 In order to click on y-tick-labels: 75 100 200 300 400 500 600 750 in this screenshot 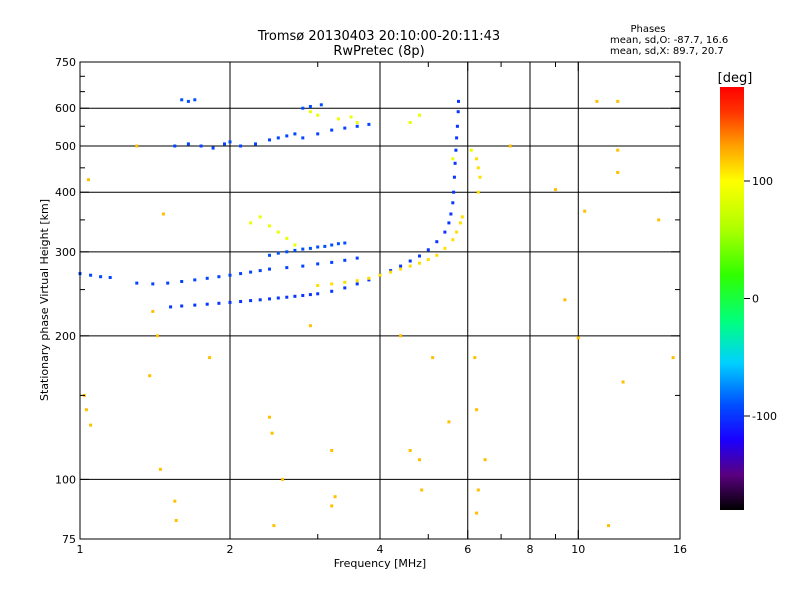, I will do `click(65, 301)`.